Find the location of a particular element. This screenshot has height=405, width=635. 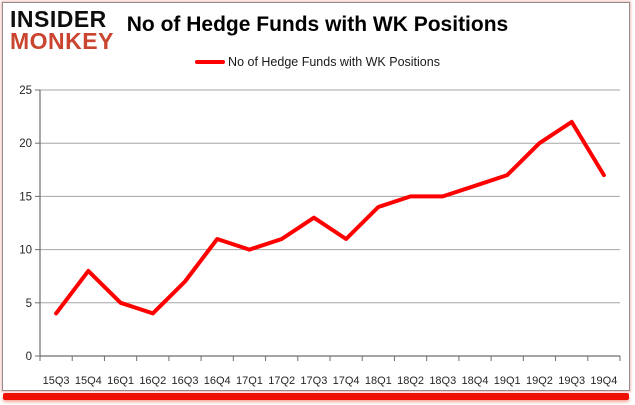

y-tick-label: 5 is located at coordinates (29, 304).